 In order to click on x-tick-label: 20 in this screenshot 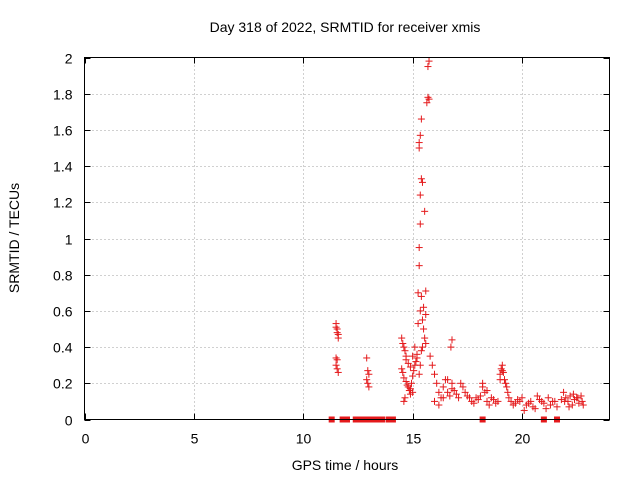, I will do `click(523, 439)`.